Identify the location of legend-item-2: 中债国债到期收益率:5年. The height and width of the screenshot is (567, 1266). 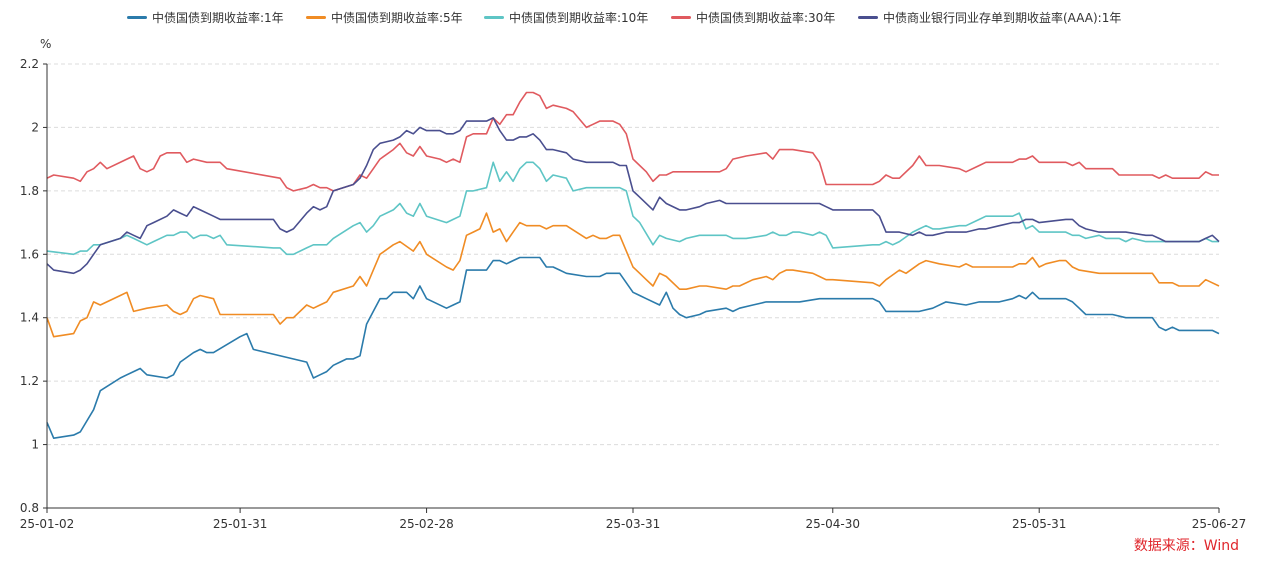
(384, 17).